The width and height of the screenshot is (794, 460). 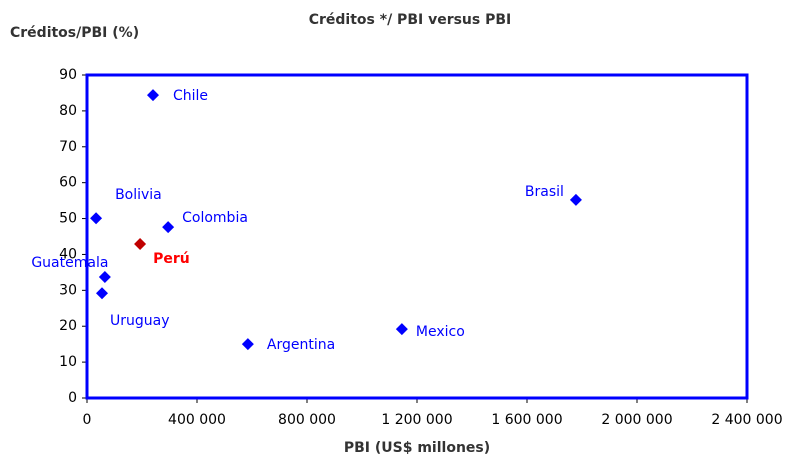 What do you see at coordinates (636, 420) in the screenshot?
I see `x-tick-label: 2 000 000` at bounding box center [636, 420].